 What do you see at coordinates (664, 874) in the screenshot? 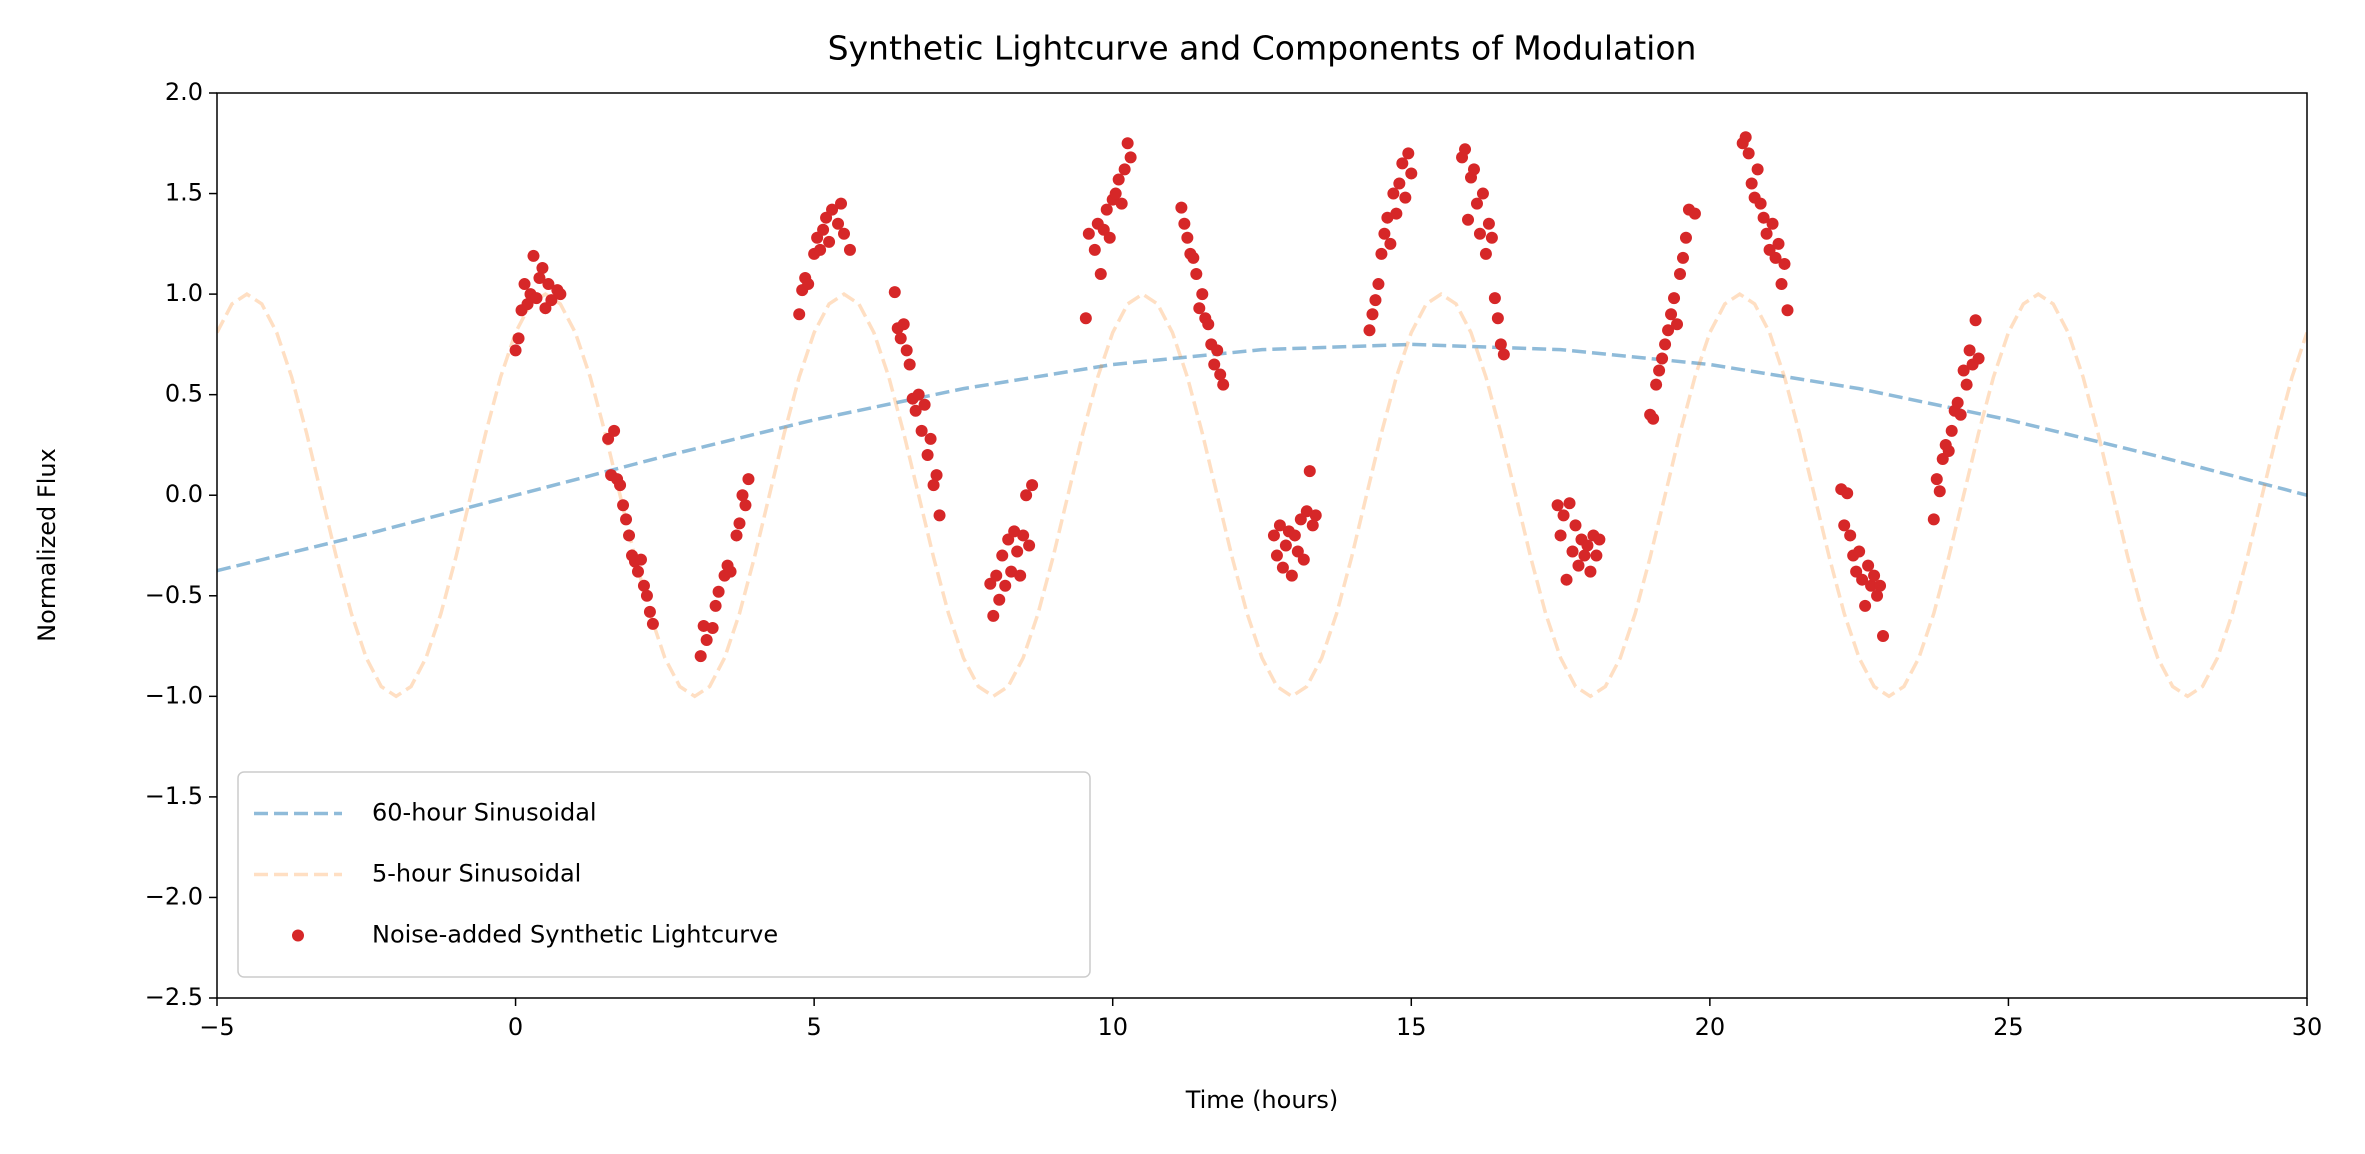
I see `legend-box` at bounding box center [664, 874].